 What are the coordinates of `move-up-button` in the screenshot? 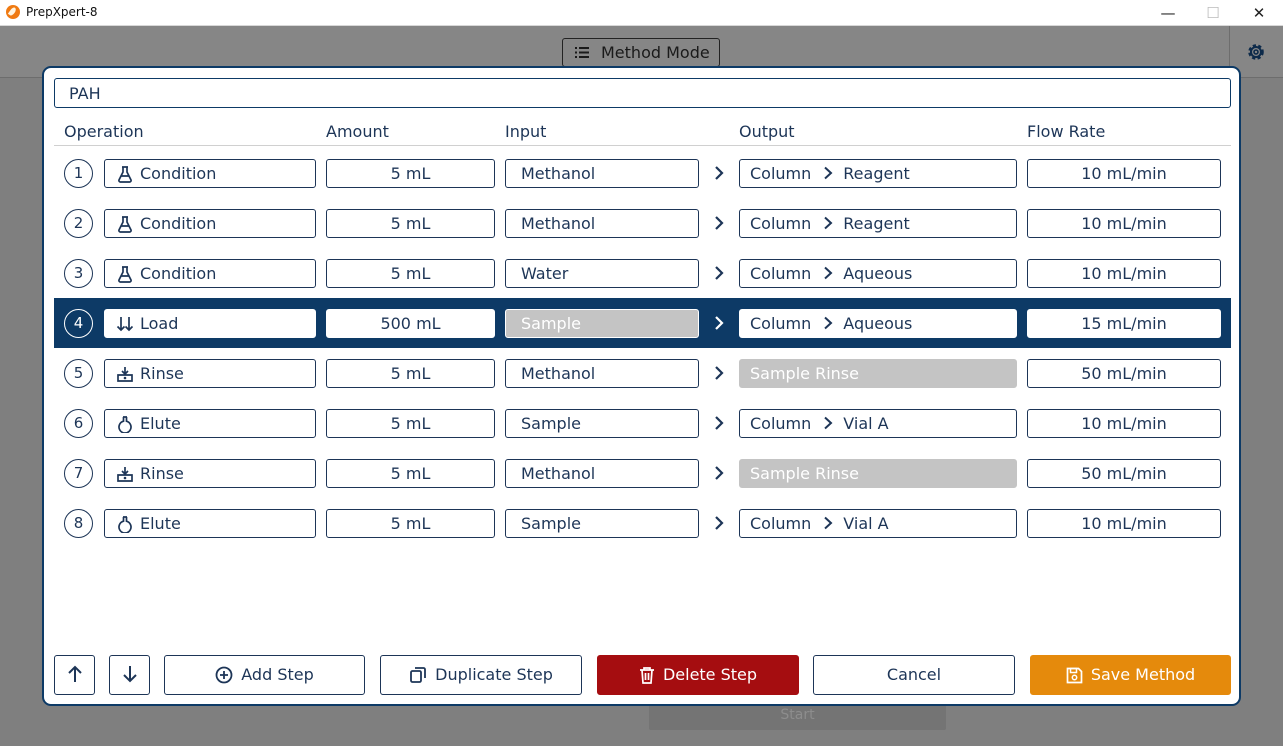 It's located at (74, 675).